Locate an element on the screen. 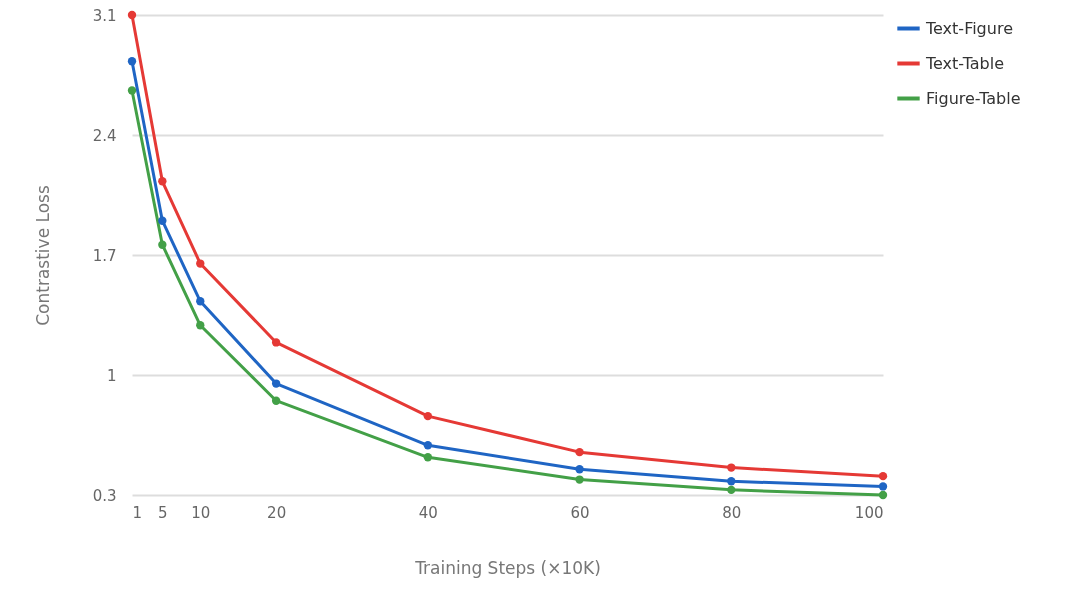 The height and width of the screenshot is (591, 1077). x-tick-label: 1 is located at coordinates (137, 512).